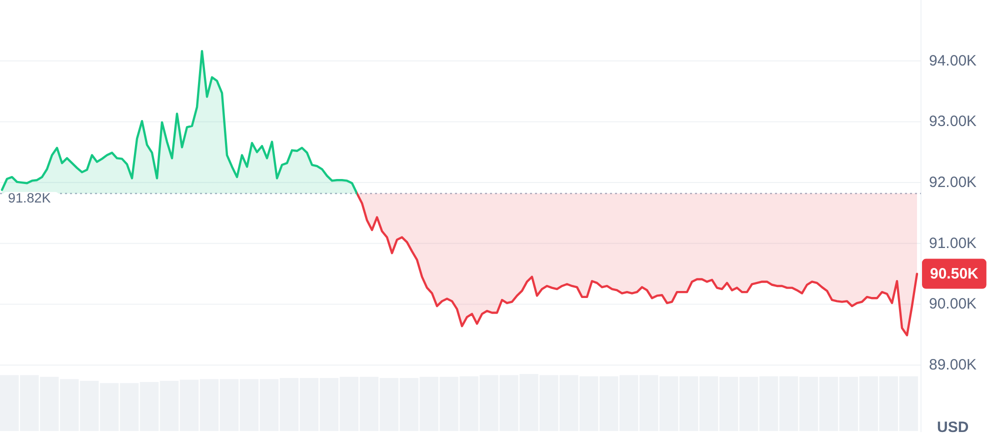 This screenshot has width=995, height=438. I want to click on y-tick-label: 90.00K, so click(953, 304).